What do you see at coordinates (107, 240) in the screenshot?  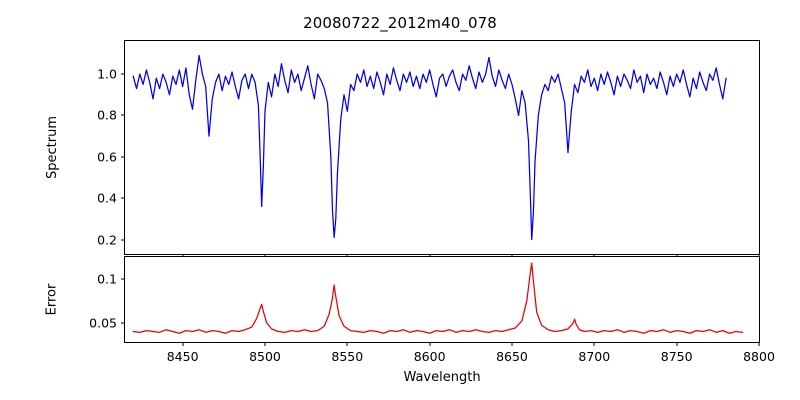 I see `spectrum-panel-ytick-label: 0.2` at bounding box center [107, 240].